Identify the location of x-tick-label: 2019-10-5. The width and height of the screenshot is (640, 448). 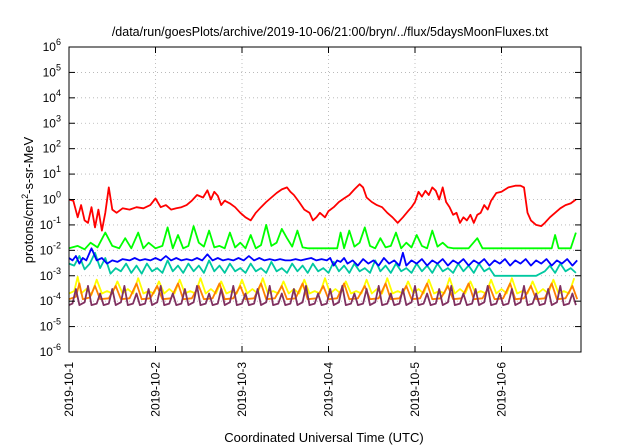
(415, 389).